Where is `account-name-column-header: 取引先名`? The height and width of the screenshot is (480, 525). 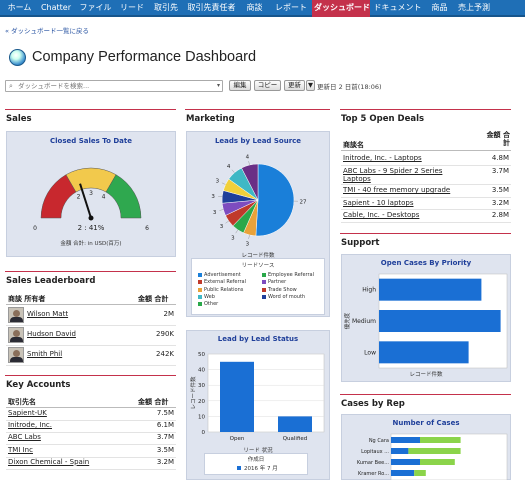
account-name-column-header: 取引先名 is located at coordinates (22, 402).